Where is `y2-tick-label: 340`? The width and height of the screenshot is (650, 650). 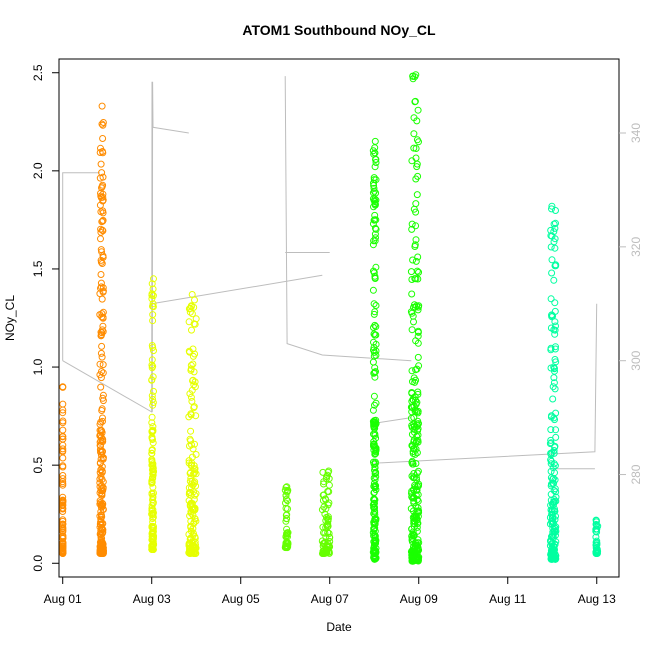 y2-tick-label: 340 is located at coordinates (636, 133).